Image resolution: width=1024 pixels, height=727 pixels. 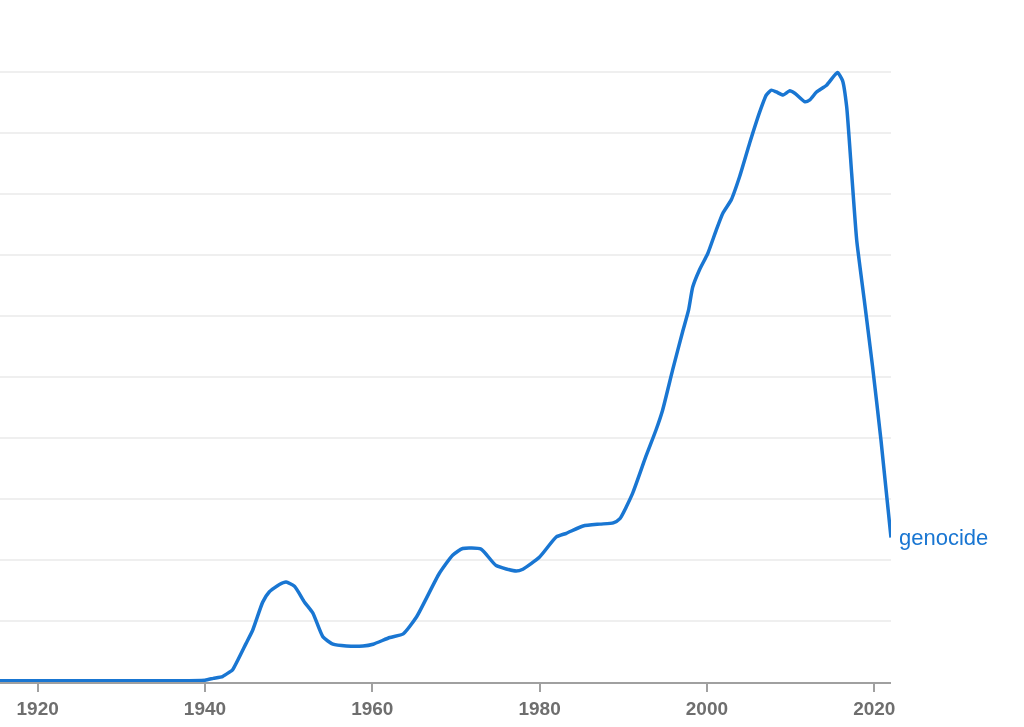 What do you see at coordinates (707, 708) in the screenshot?
I see `x-tick-label: 2000` at bounding box center [707, 708].